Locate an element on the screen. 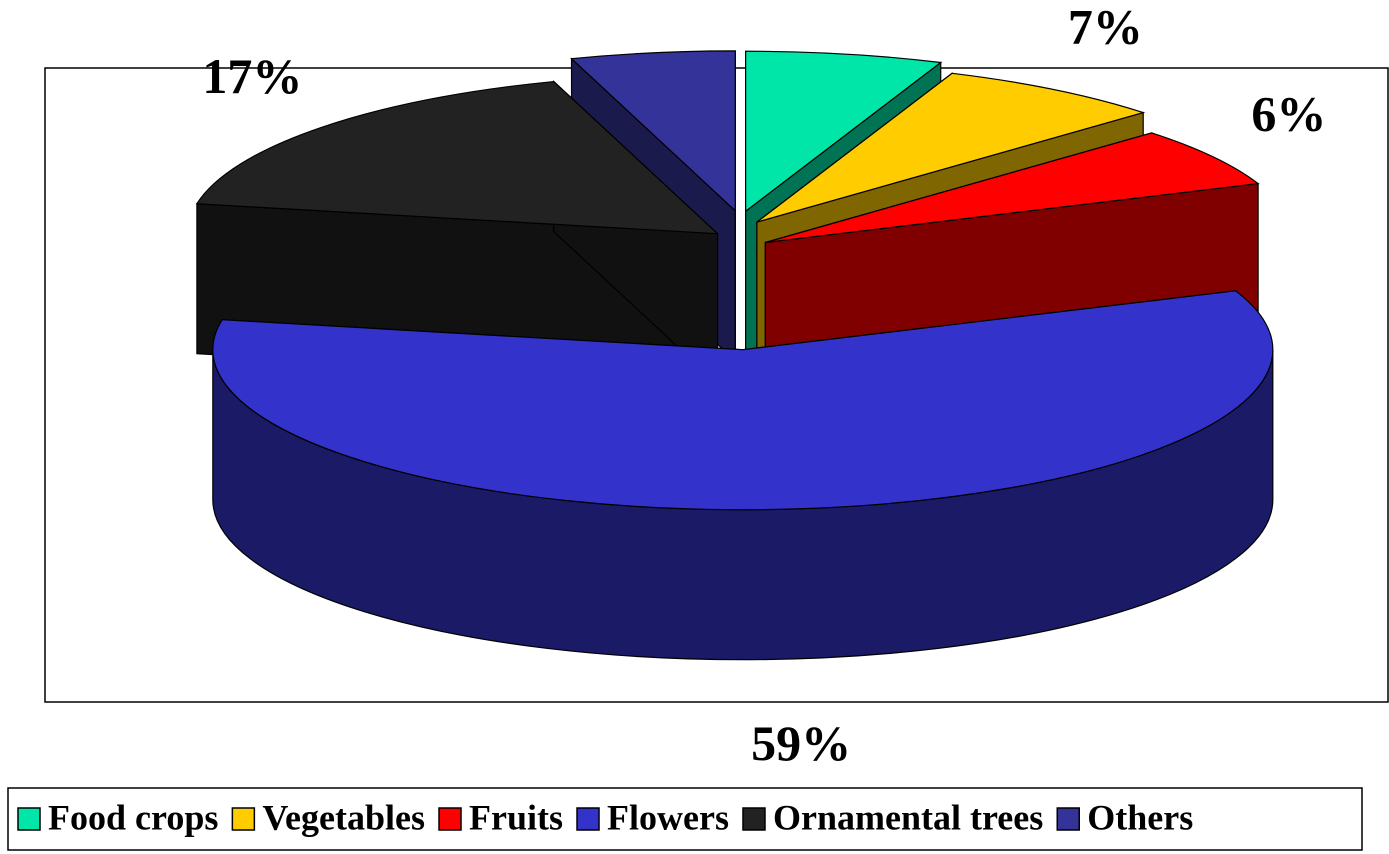  legend-label: Flowers is located at coordinates (668, 817).